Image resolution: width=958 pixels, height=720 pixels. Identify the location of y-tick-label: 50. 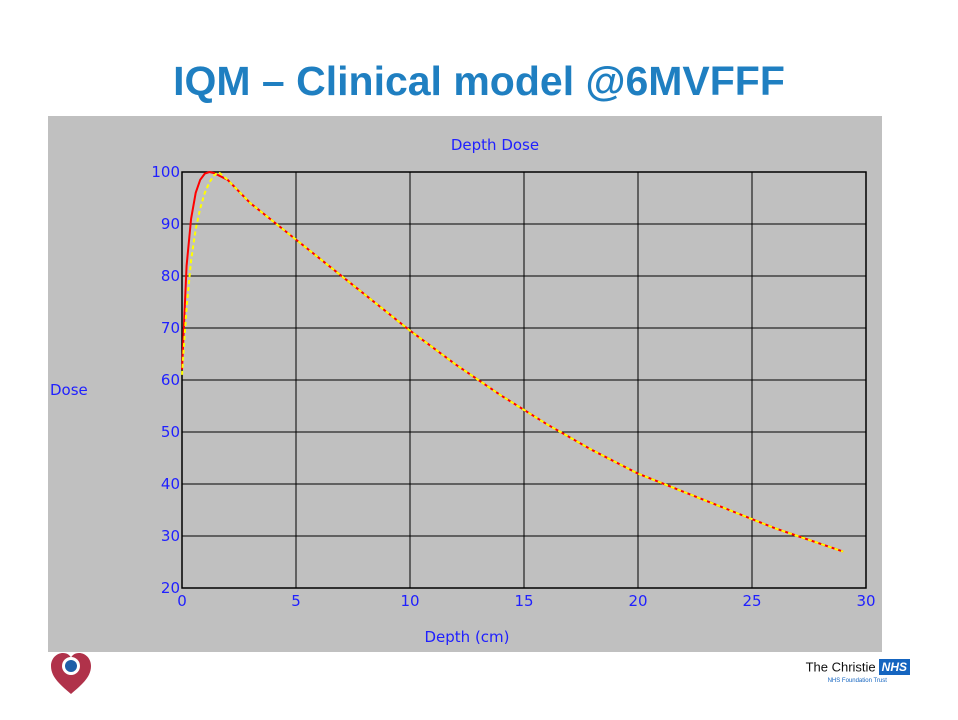
(170, 432).